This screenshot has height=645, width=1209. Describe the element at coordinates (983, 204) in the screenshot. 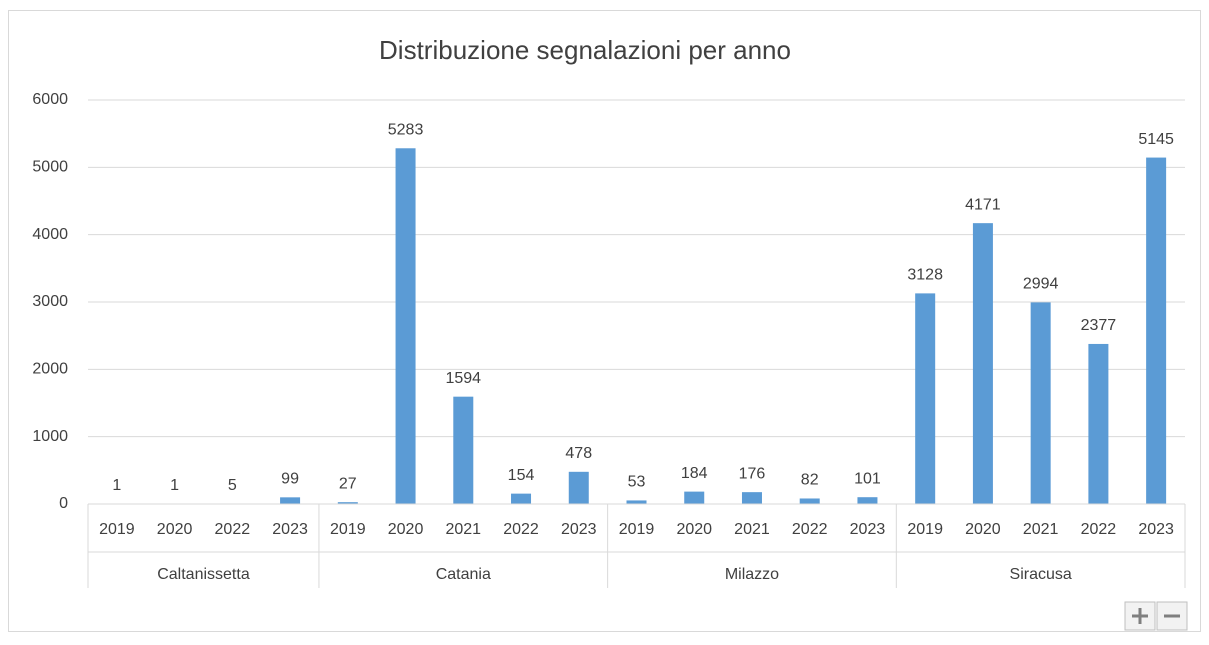

I see `data-label: 4171` at that location.